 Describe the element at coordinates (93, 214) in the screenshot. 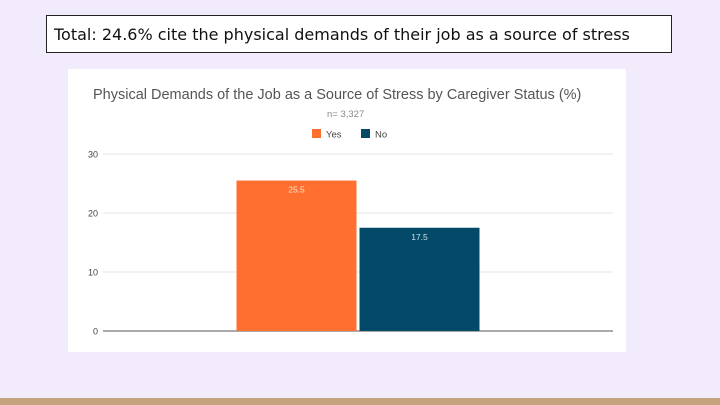

I see `y-tick-label: 20` at that location.